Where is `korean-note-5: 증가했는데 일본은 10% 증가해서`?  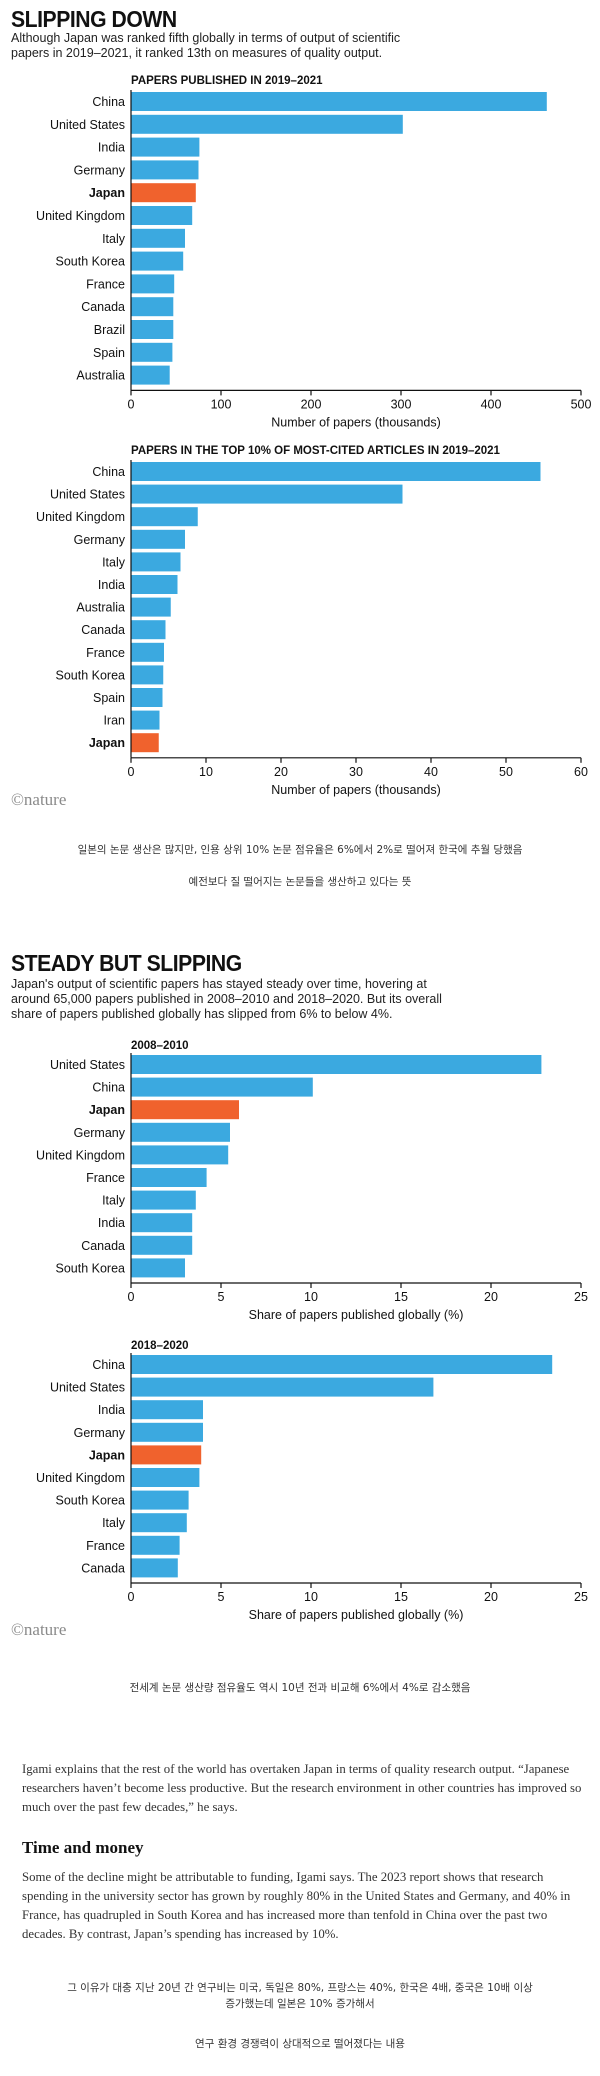 korean-note-5: 증가했는데 일본은 10% 증가해서 is located at coordinates (300, 2004).